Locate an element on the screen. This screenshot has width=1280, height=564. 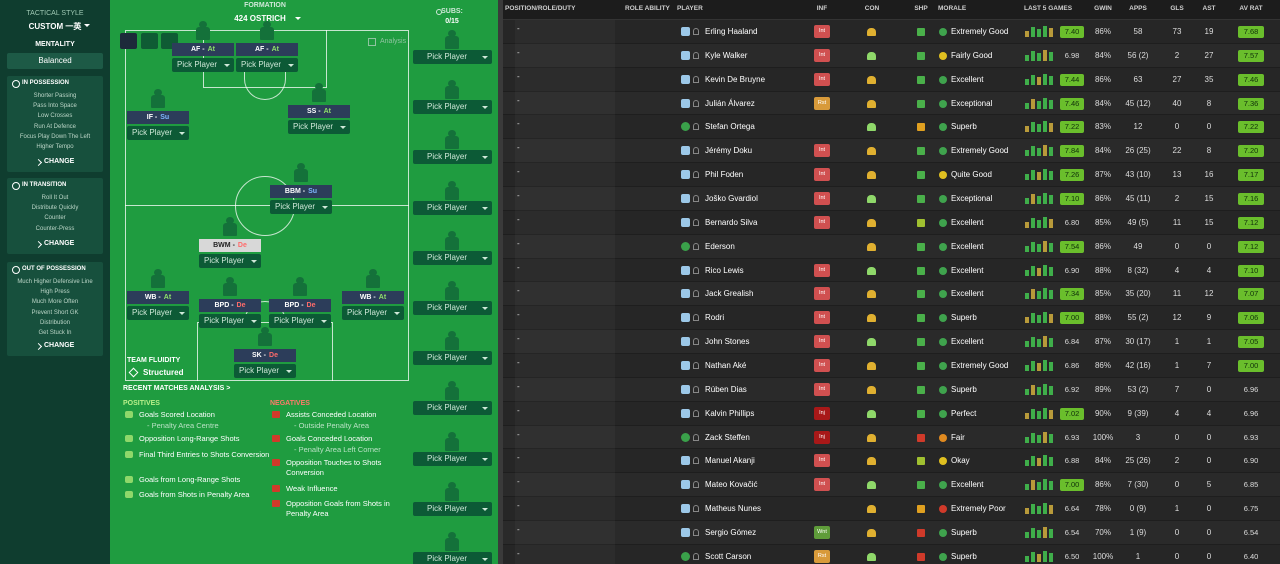
player-name: Joško Gvardiol is located at coordinates (731, 198).